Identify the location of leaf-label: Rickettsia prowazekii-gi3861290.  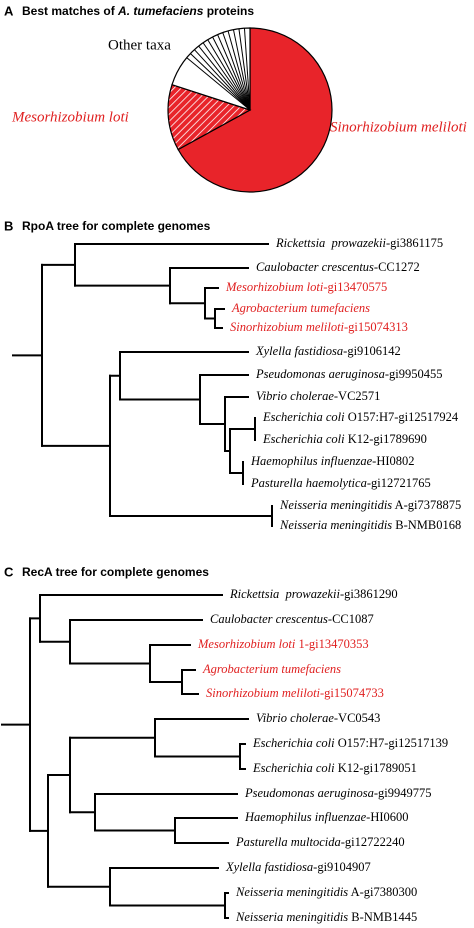
(313, 594).